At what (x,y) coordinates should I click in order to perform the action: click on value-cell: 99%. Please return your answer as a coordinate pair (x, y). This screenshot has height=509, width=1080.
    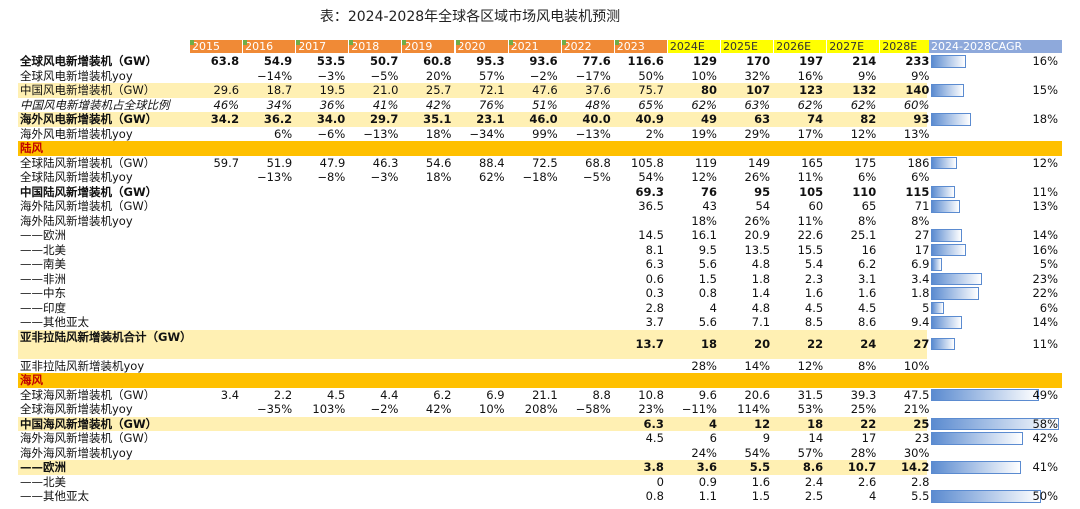
    Looking at the image, I should click on (545, 133).